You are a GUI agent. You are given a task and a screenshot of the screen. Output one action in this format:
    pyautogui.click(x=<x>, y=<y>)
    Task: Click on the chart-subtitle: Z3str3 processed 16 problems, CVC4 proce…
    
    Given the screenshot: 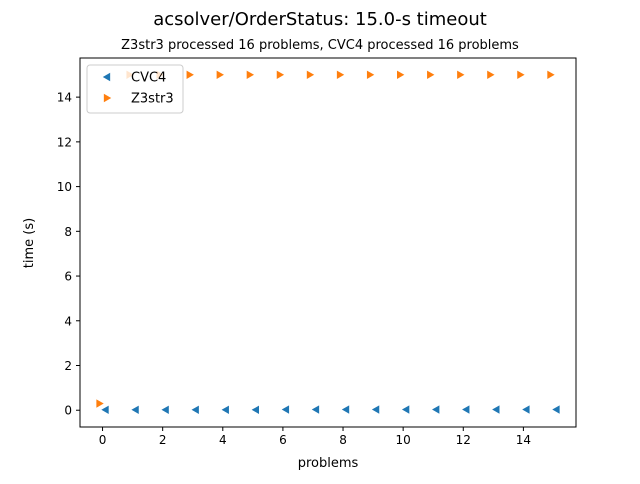 What is the action you would take?
    pyautogui.click(x=320, y=45)
    